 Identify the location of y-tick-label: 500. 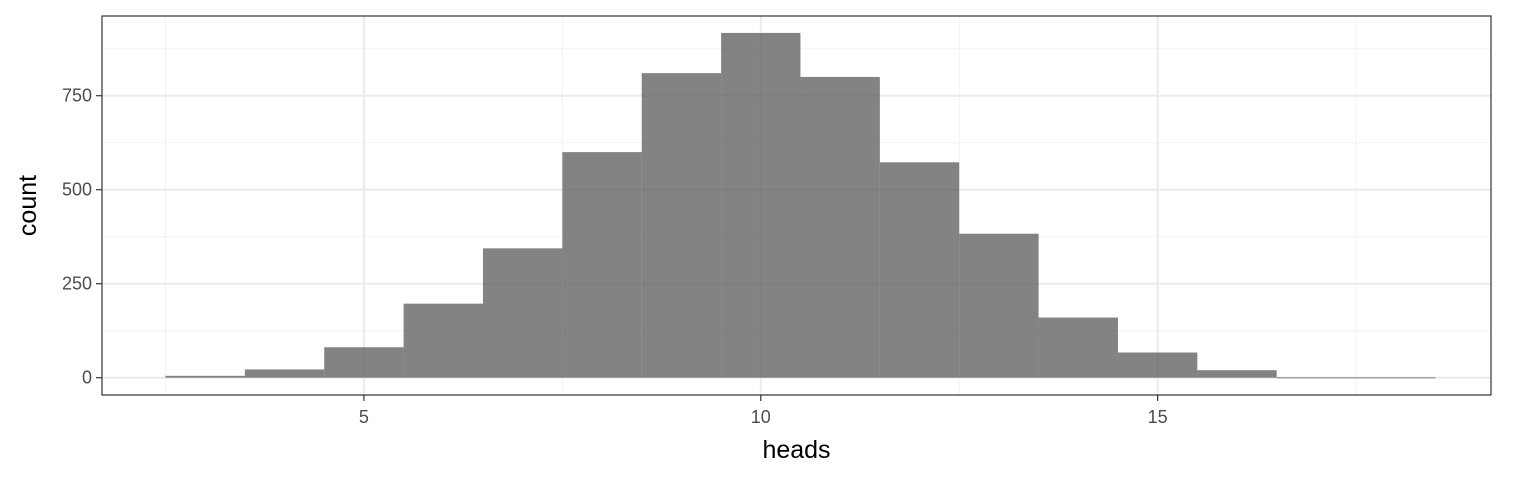
(77, 190).